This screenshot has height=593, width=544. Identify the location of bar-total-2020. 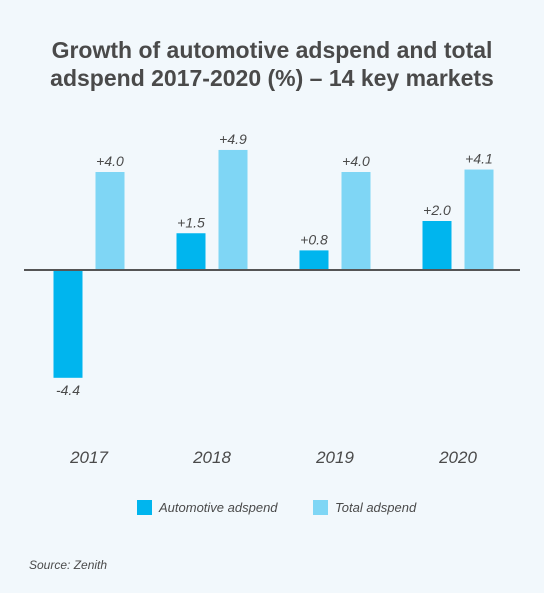
(479, 219).